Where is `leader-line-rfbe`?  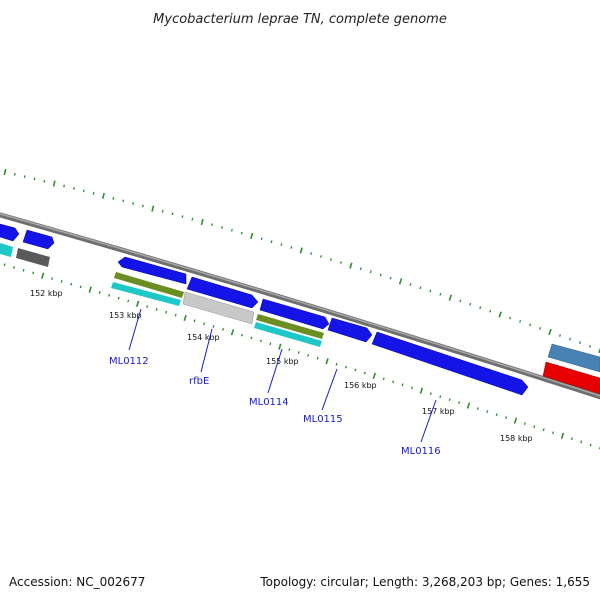
leader-line-rfbe is located at coordinates (206, 350).